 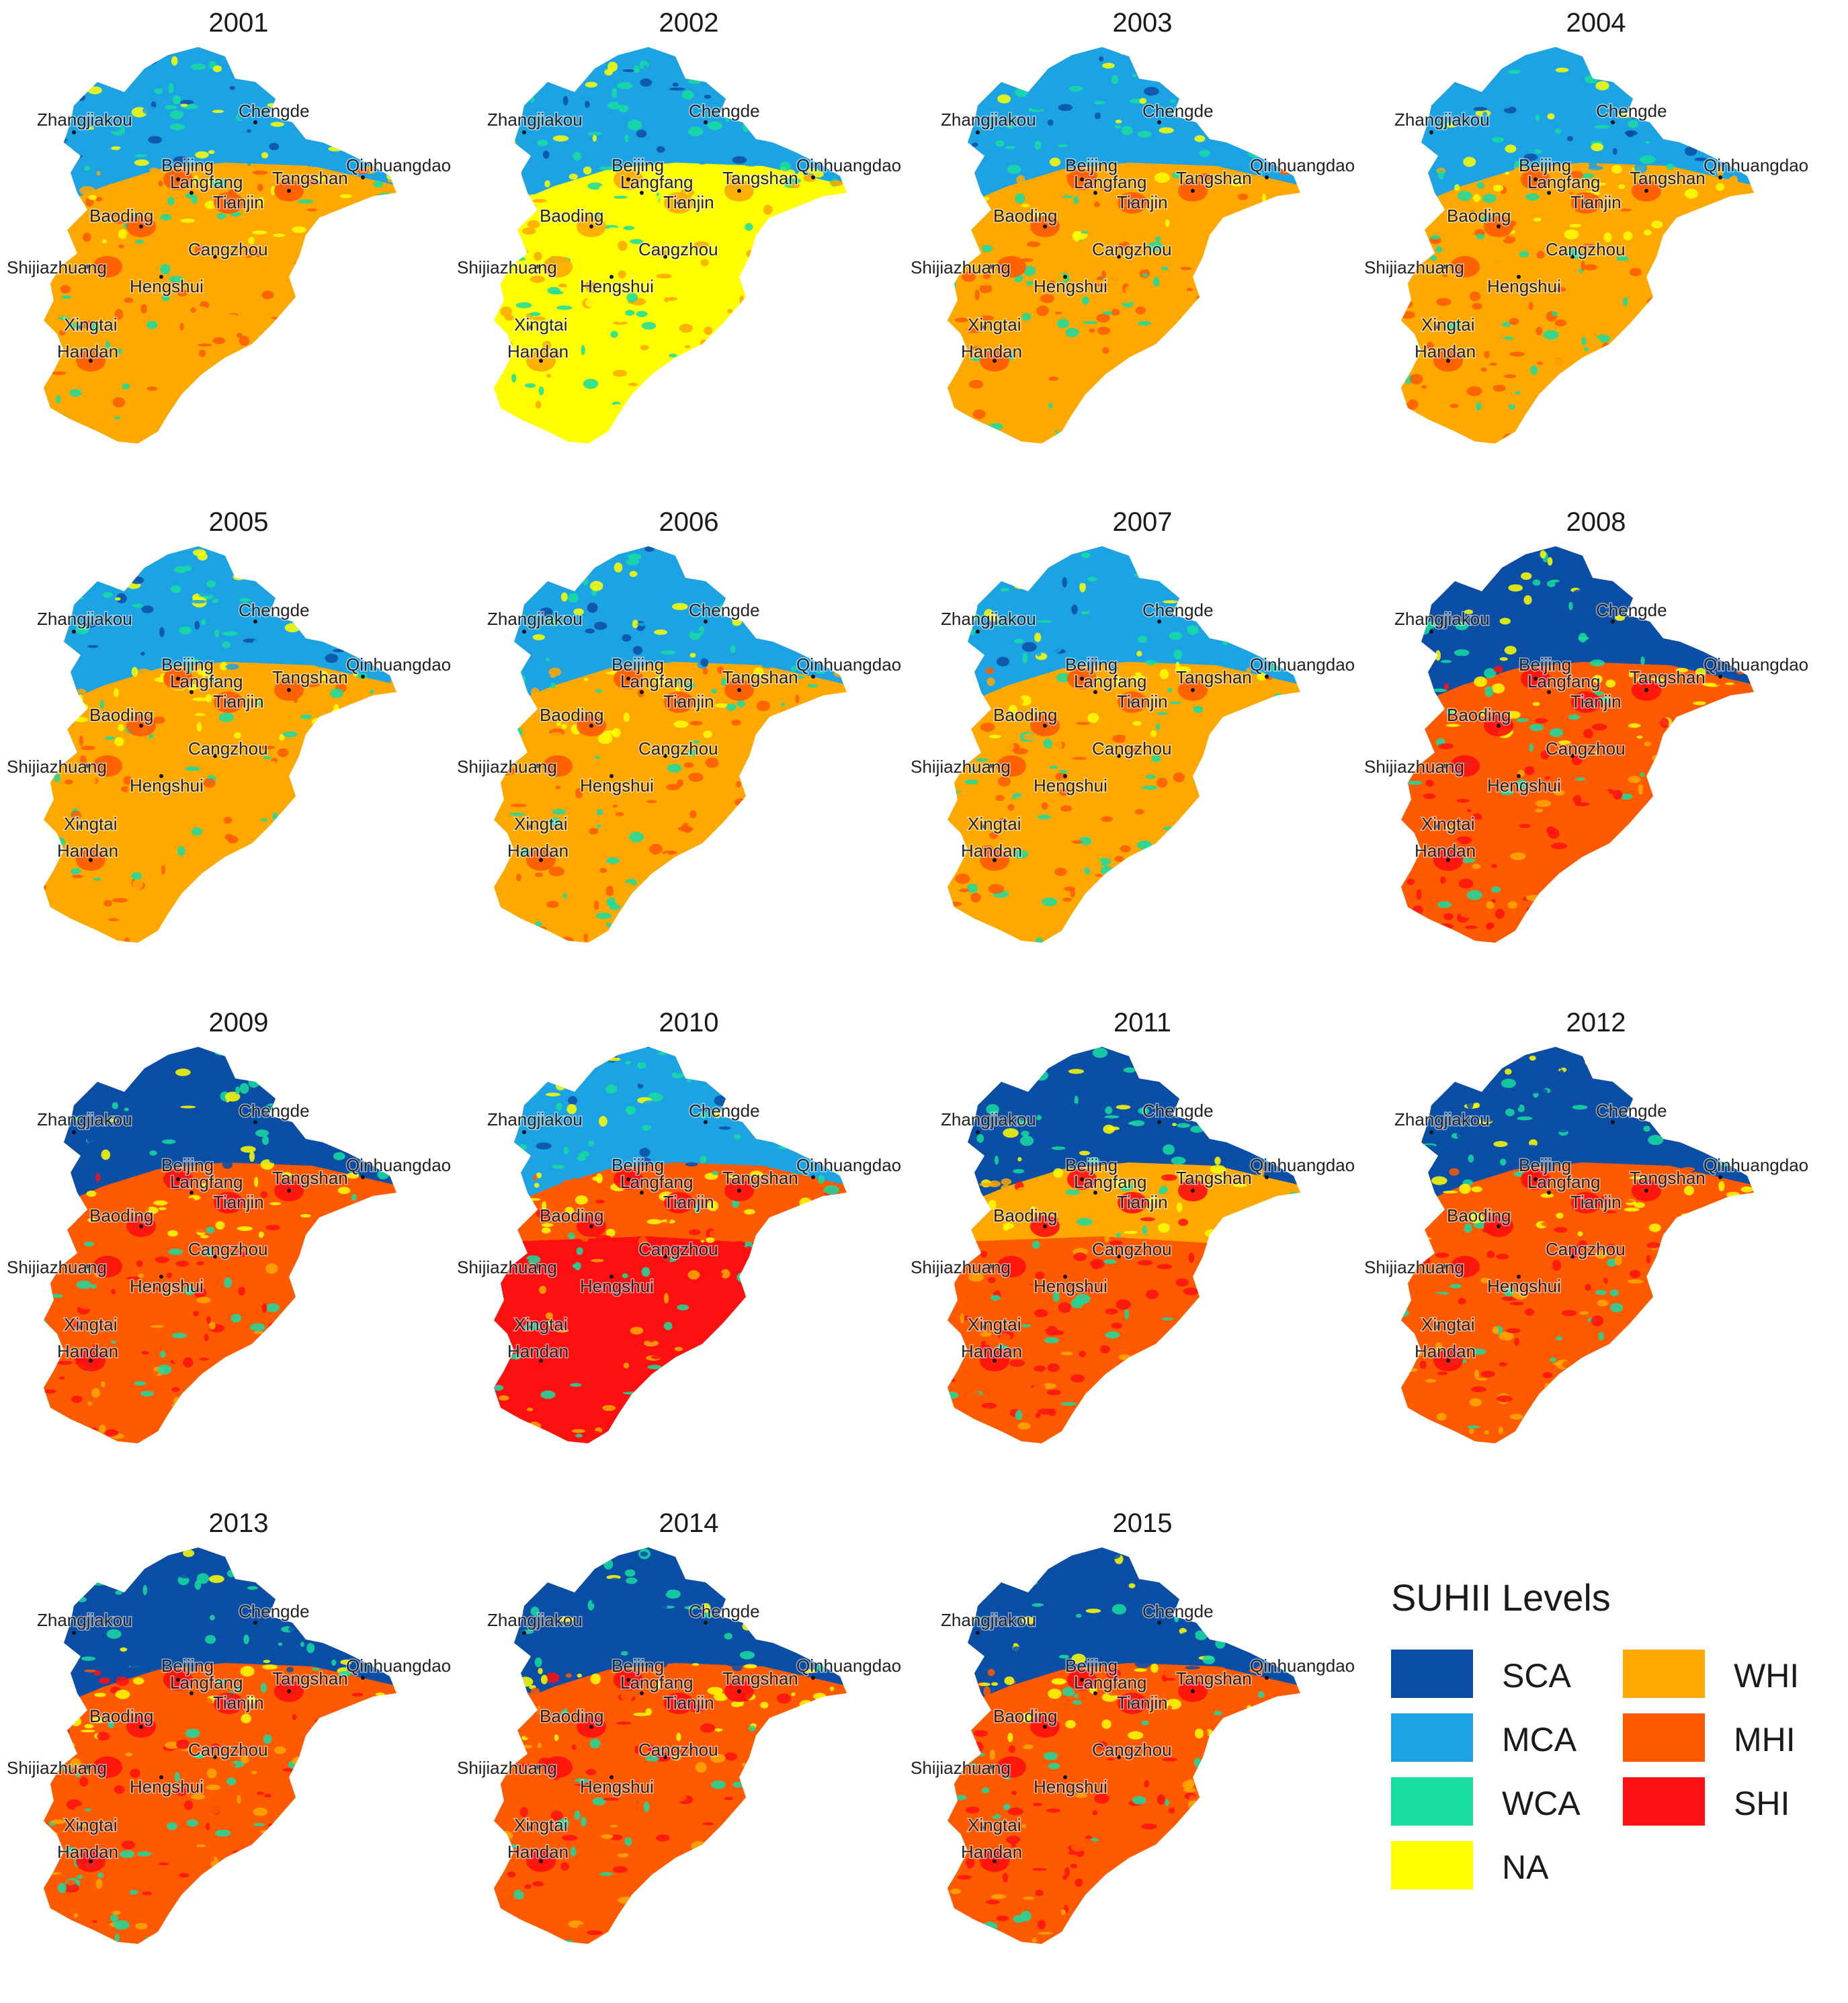 I want to click on panel-year-title: 2009, so click(x=238, y=1022).